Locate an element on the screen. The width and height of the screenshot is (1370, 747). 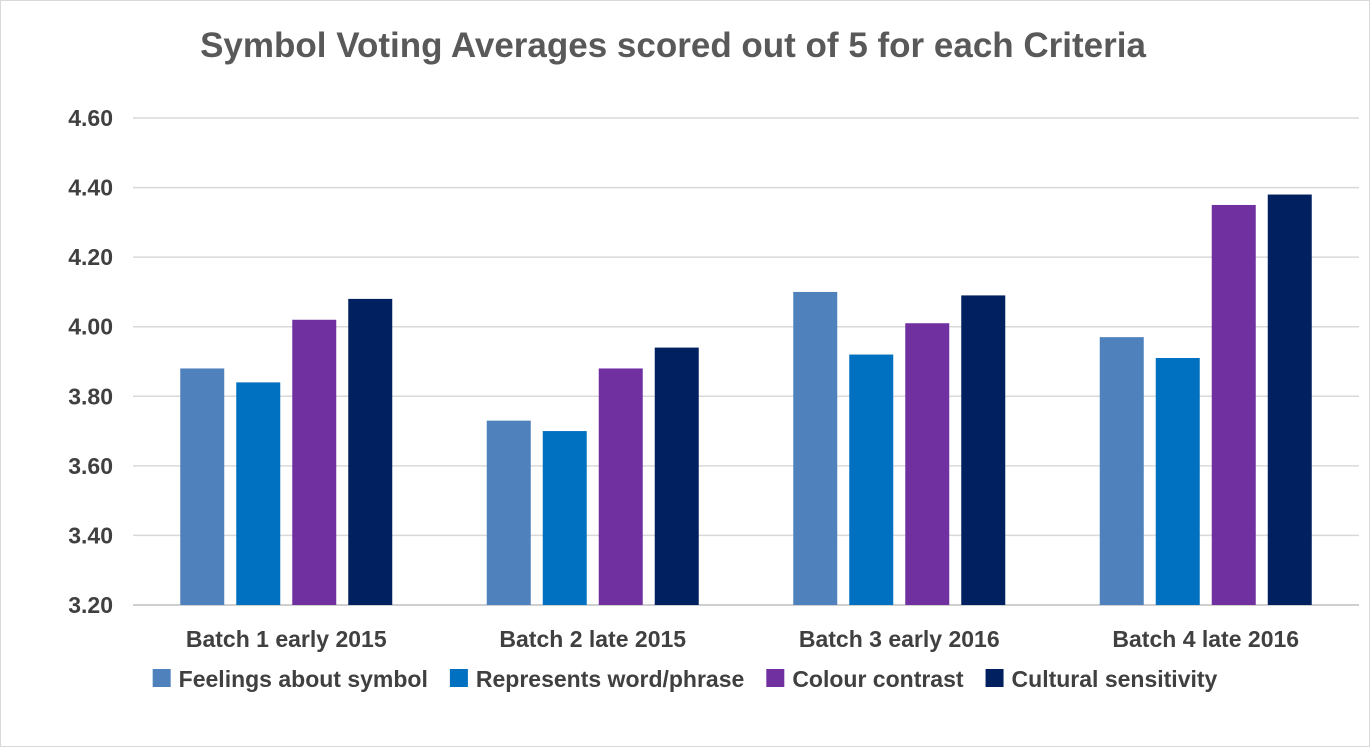
legend-item: Colour contrast is located at coordinates (865, 679).